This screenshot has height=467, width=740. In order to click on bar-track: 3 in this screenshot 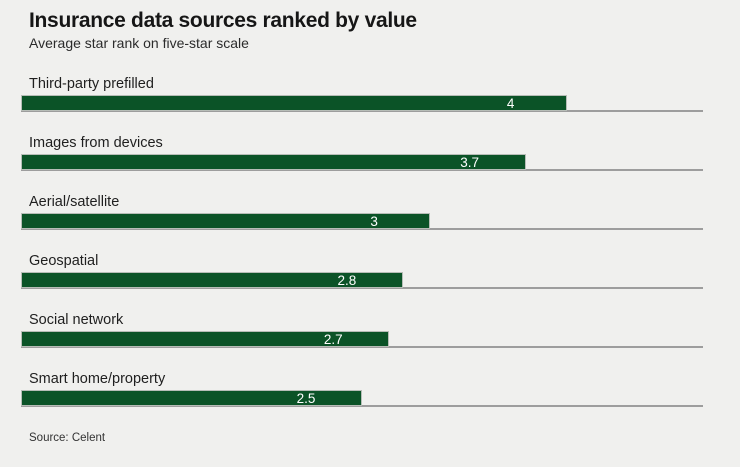, I will do `click(362, 221)`.